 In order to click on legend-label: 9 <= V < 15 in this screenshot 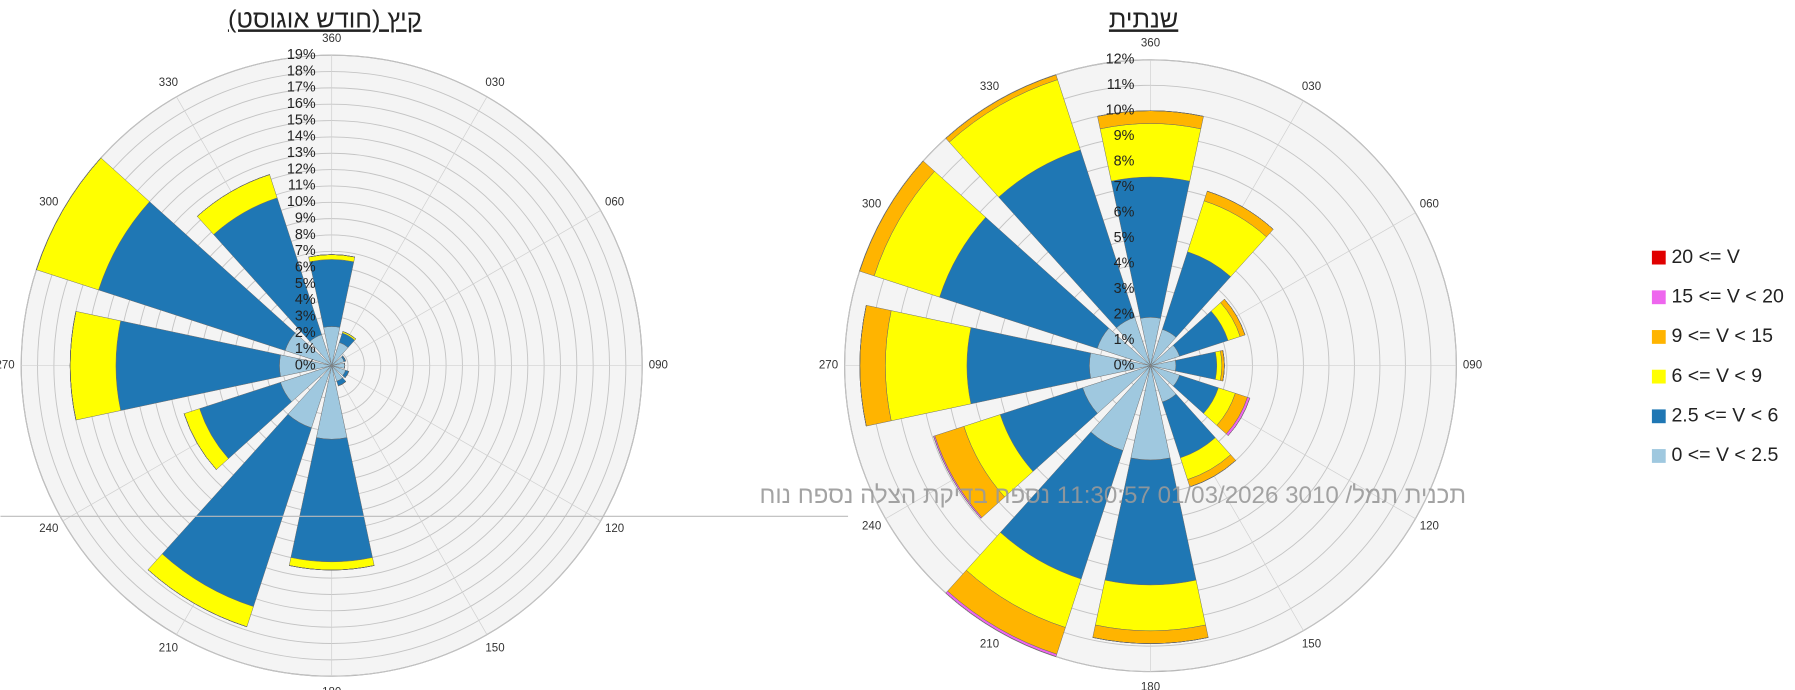, I will do `click(1722, 336)`.